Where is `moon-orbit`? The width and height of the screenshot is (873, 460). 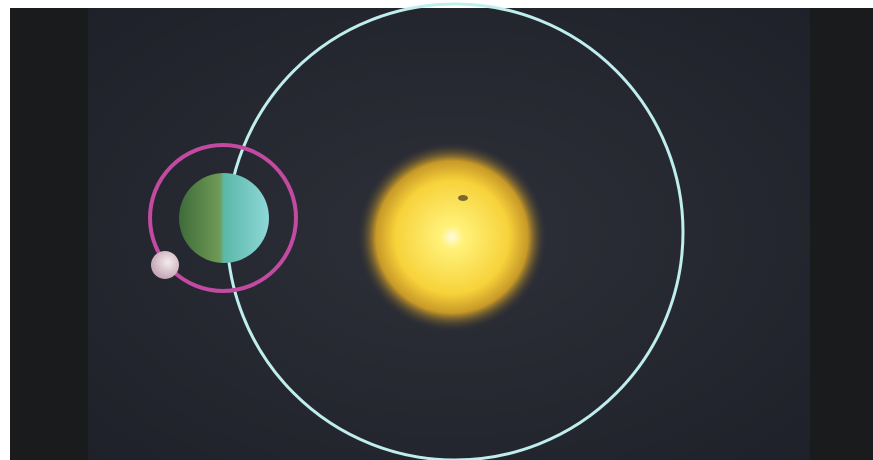 moon-orbit is located at coordinates (223, 218).